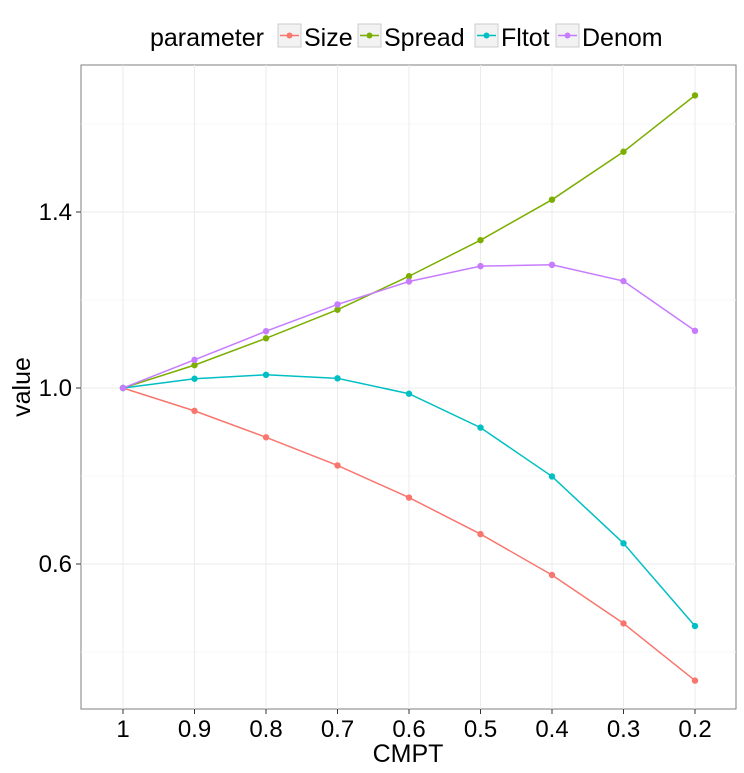  What do you see at coordinates (194, 729) in the screenshot?
I see `x-tick-label: 0.9` at bounding box center [194, 729].